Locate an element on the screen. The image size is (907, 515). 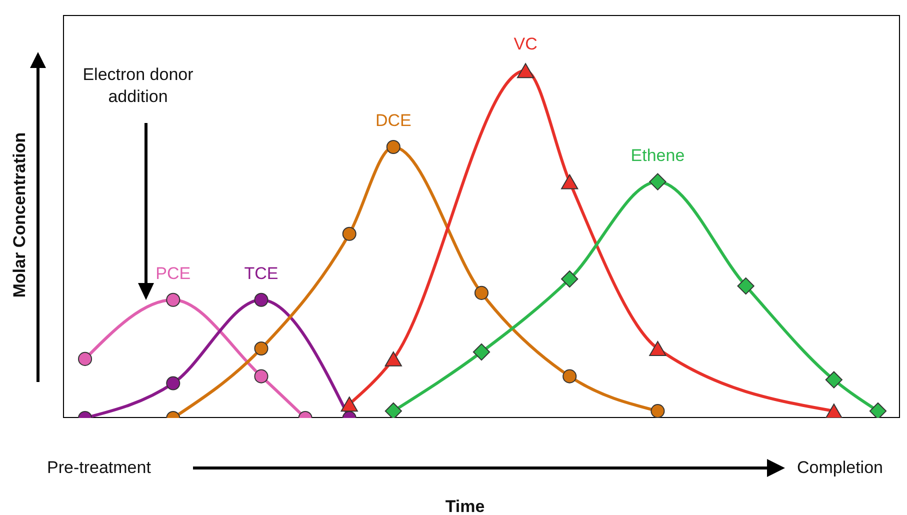
text: Pre-treatment is located at coordinates (99, 468).